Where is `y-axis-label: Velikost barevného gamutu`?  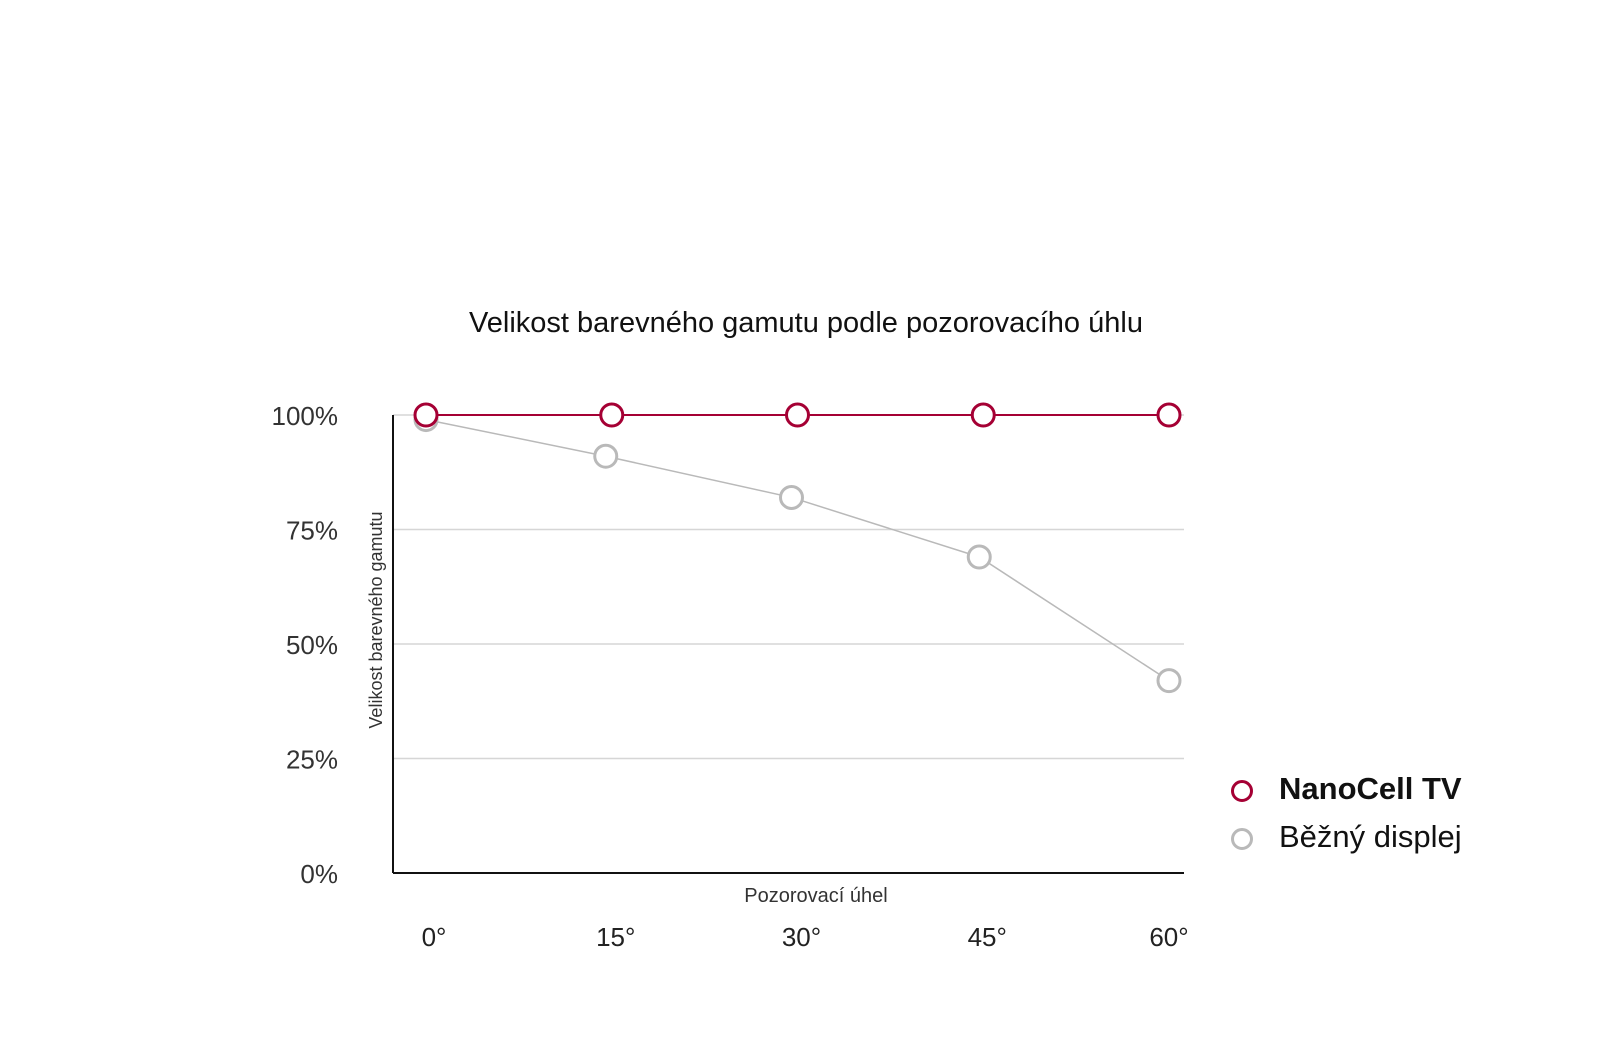
y-axis-label: Velikost barevného gamutu is located at coordinates (376, 619).